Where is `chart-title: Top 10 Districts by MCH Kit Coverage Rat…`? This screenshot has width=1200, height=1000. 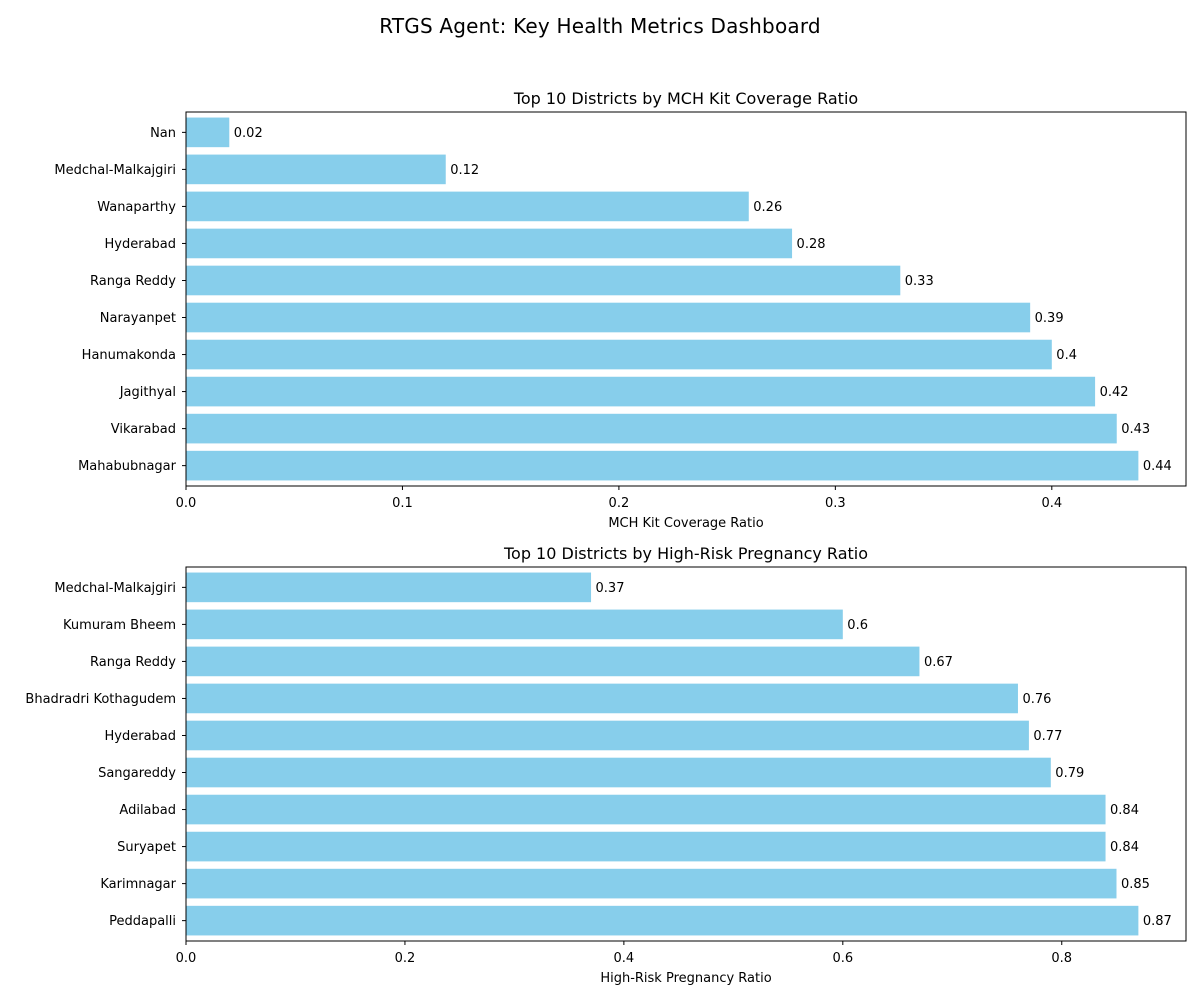 chart-title: Top 10 Districts by MCH Kit Coverage Rat… is located at coordinates (685, 98).